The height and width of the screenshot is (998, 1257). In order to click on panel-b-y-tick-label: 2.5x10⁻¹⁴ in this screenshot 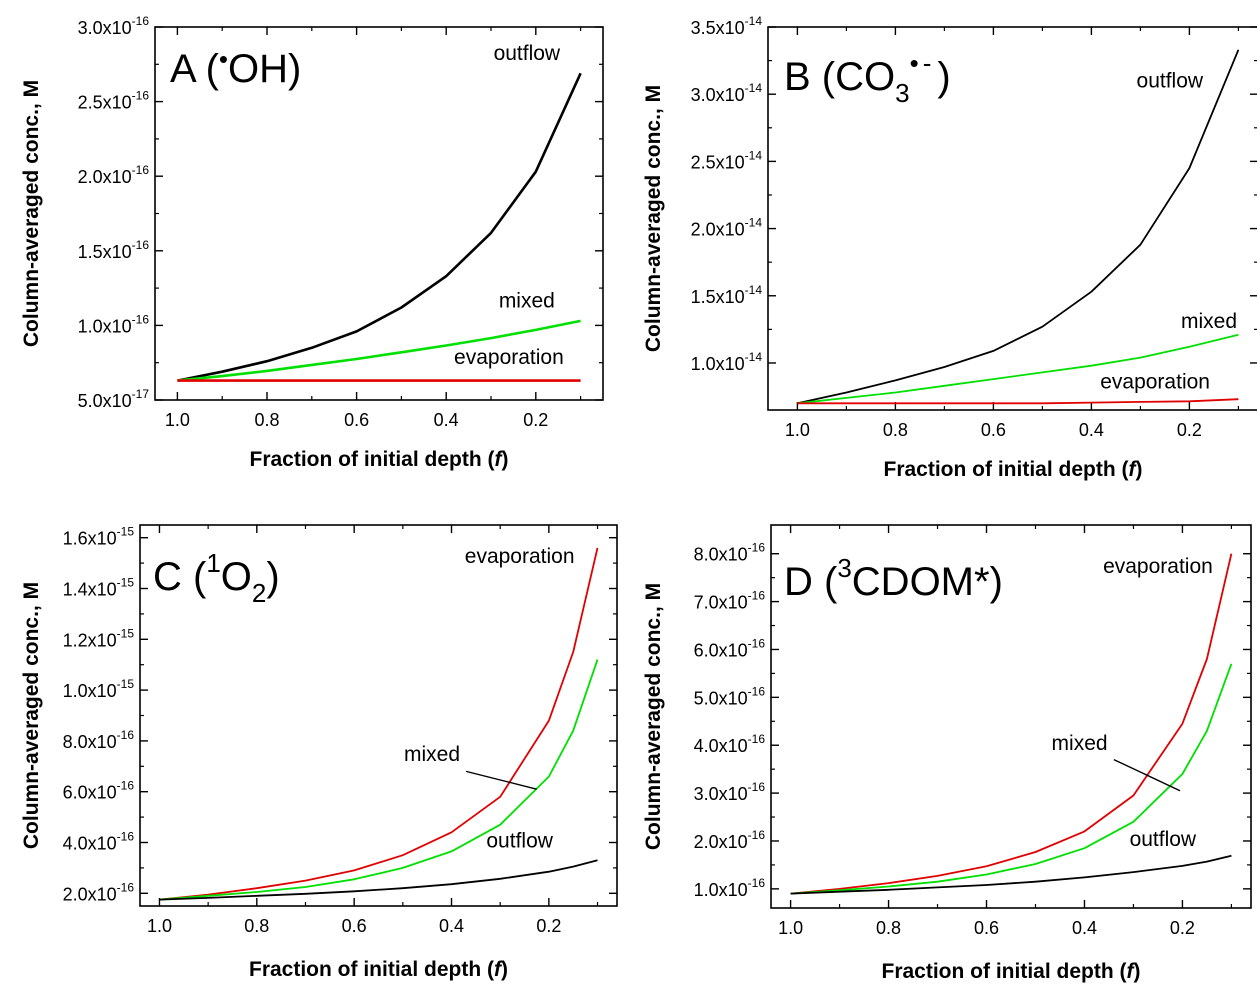, I will do `click(727, 160)`.